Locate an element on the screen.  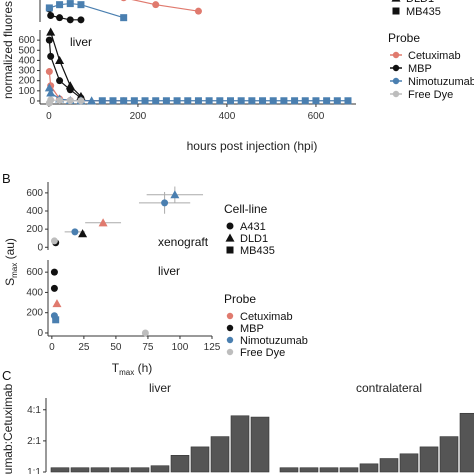
legend-b-cellline-marker is located at coordinates (230, 250).